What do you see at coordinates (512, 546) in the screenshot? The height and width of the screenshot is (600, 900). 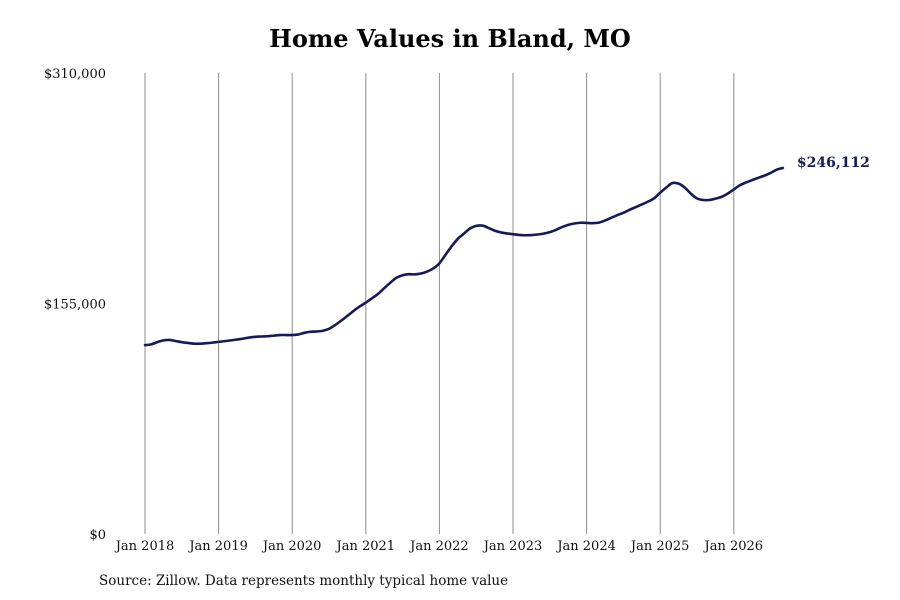 I see `x-tick-label: Jan 2023` at bounding box center [512, 546].